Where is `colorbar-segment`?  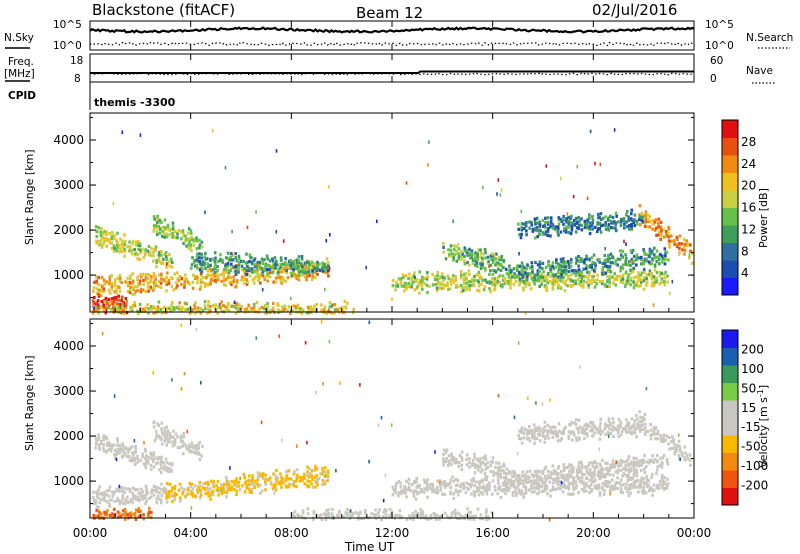 colorbar-segment is located at coordinates (730, 234).